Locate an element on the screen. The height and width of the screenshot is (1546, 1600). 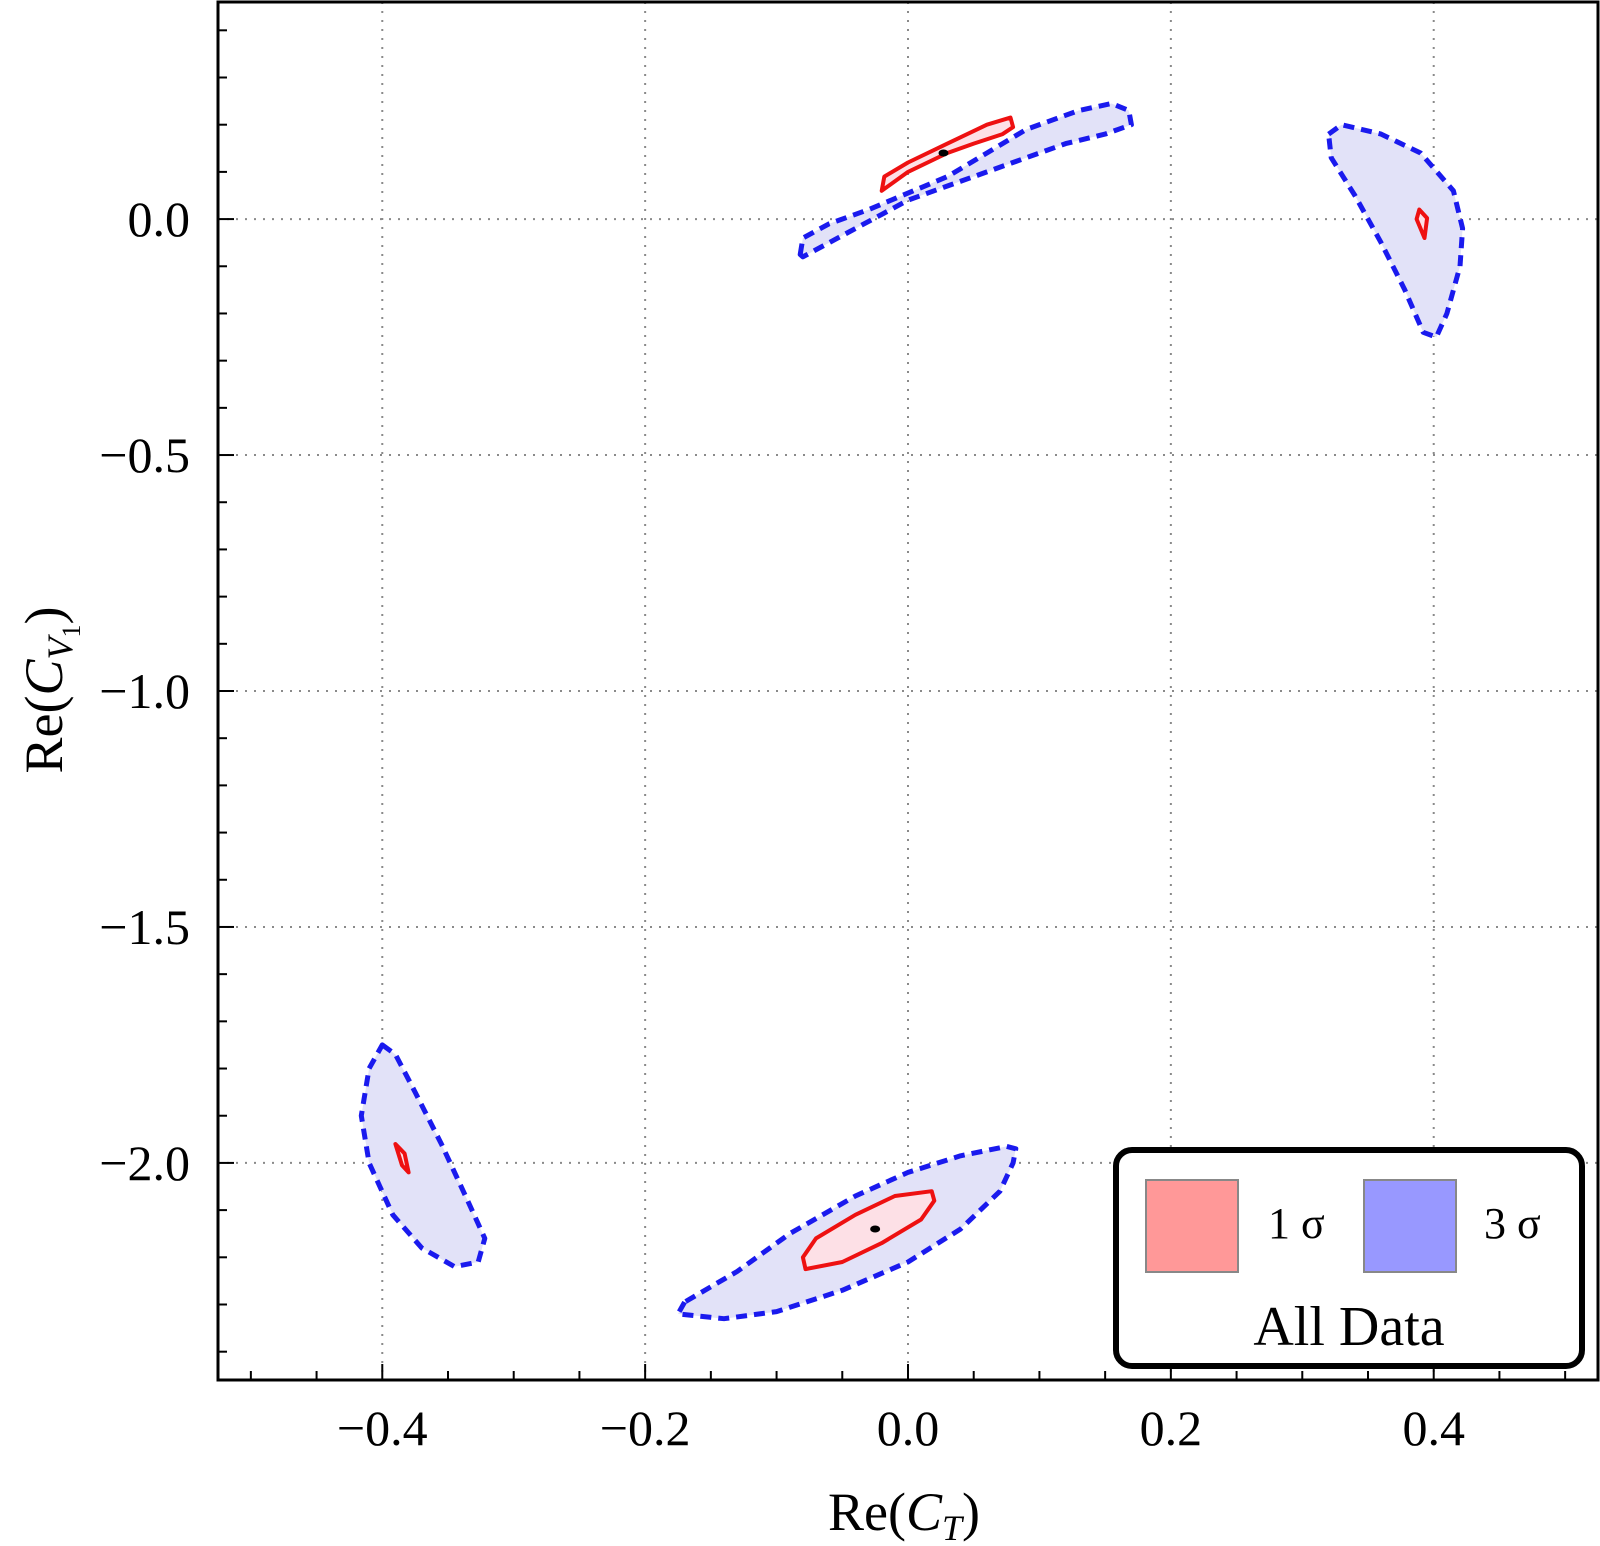
legend-swatch-1-sigma is located at coordinates (1192, 1226).